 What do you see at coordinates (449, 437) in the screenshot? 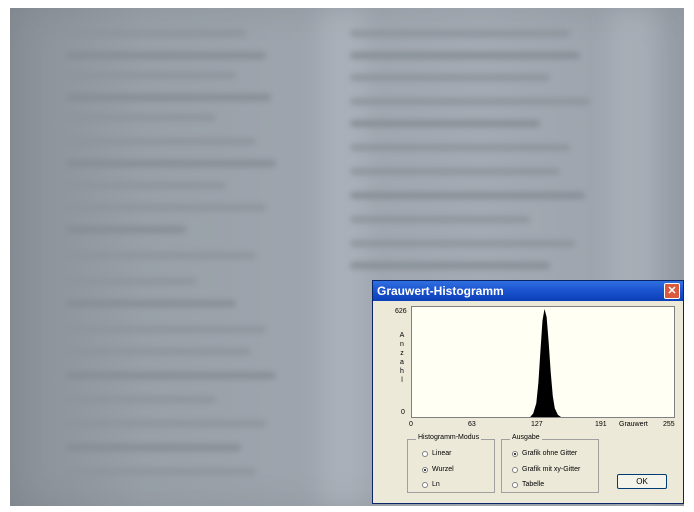
I see `histogram-mode-label: Histogramm-Modus` at bounding box center [449, 437].